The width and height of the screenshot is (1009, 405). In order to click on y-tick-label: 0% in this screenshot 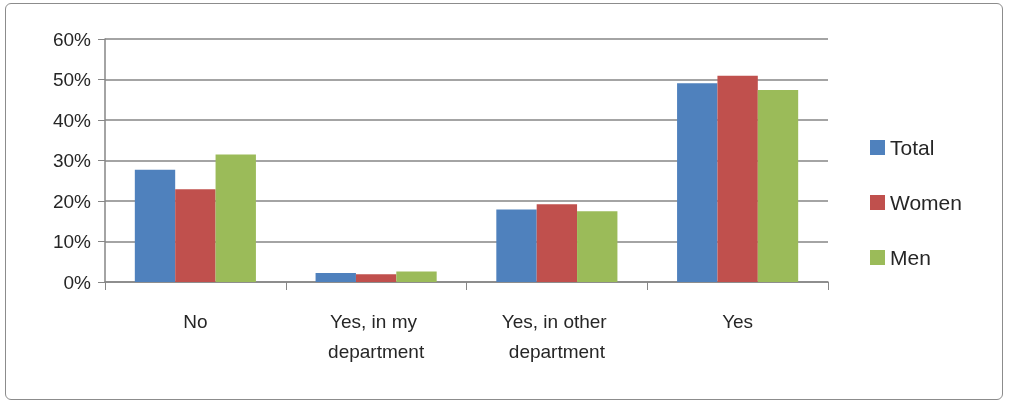, I will do `click(77, 282)`.